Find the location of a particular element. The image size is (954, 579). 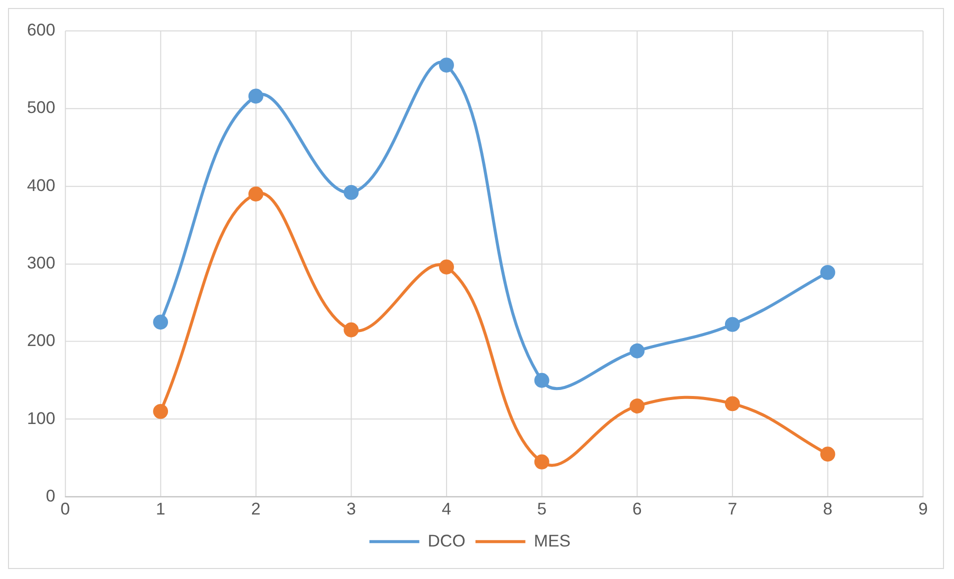

y-tick-label: 0 is located at coordinates (51, 496).